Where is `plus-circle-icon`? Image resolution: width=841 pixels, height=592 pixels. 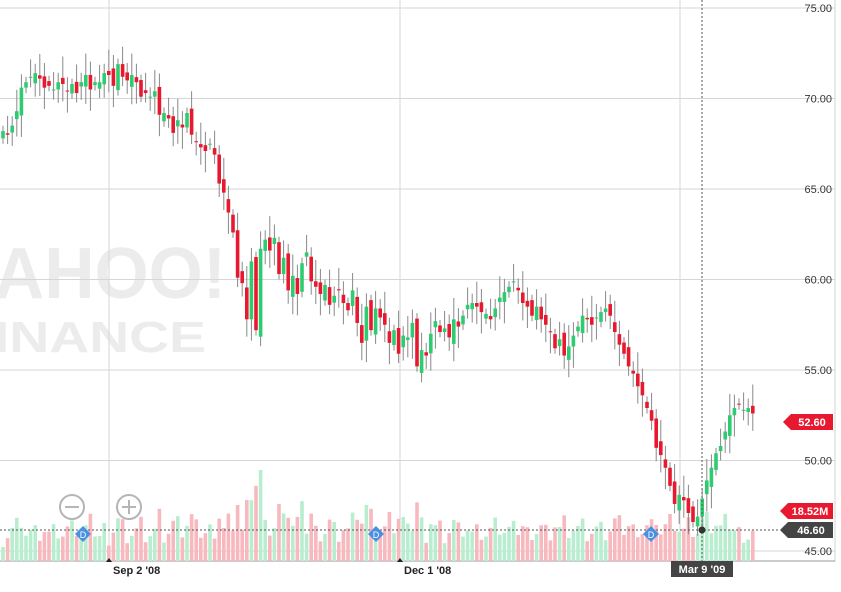
plus-circle-icon is located at coordinates (129, 507).